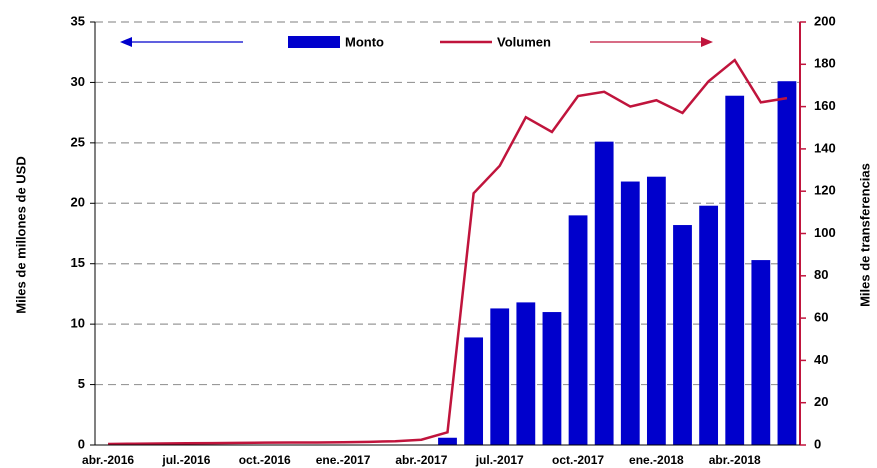  I want to click on legend-arrows, so click(416, 42).